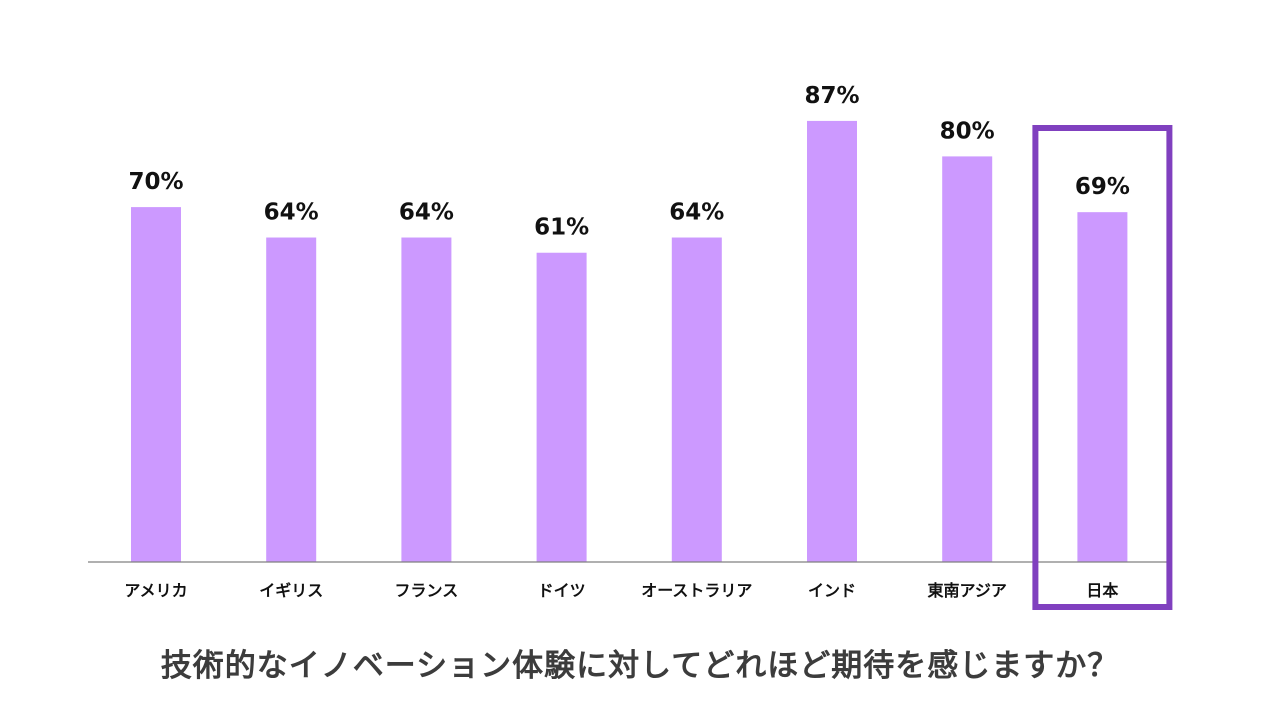  Describe the element at coordinates (155, 182) in the screenshot. I see `value-label-1: 70%` at that location.